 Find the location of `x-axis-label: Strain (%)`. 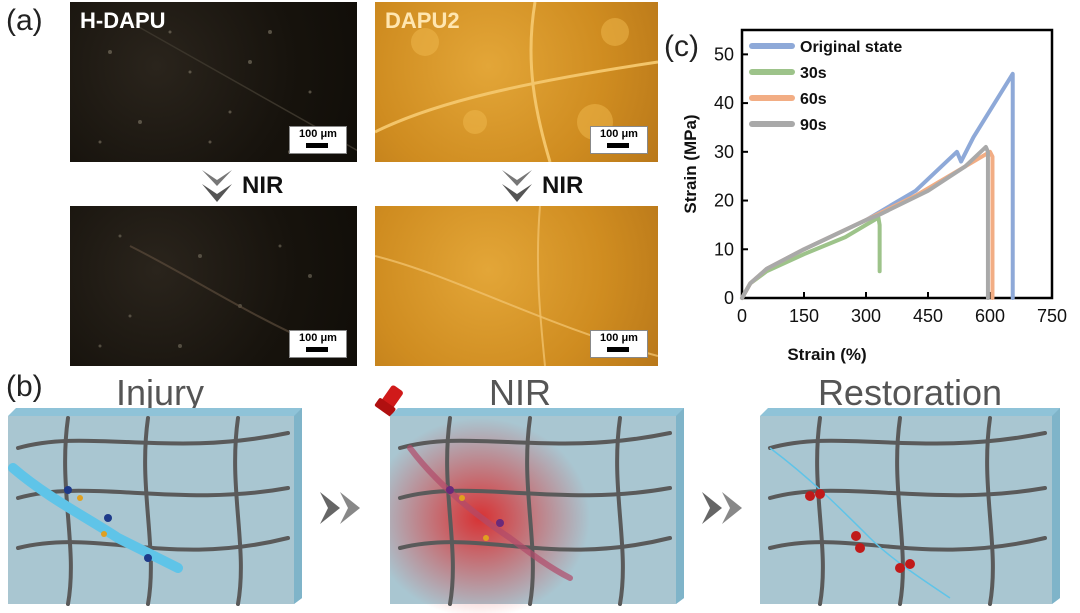

x-axis-label: Strain (%) is located at coordinates (826, 354).